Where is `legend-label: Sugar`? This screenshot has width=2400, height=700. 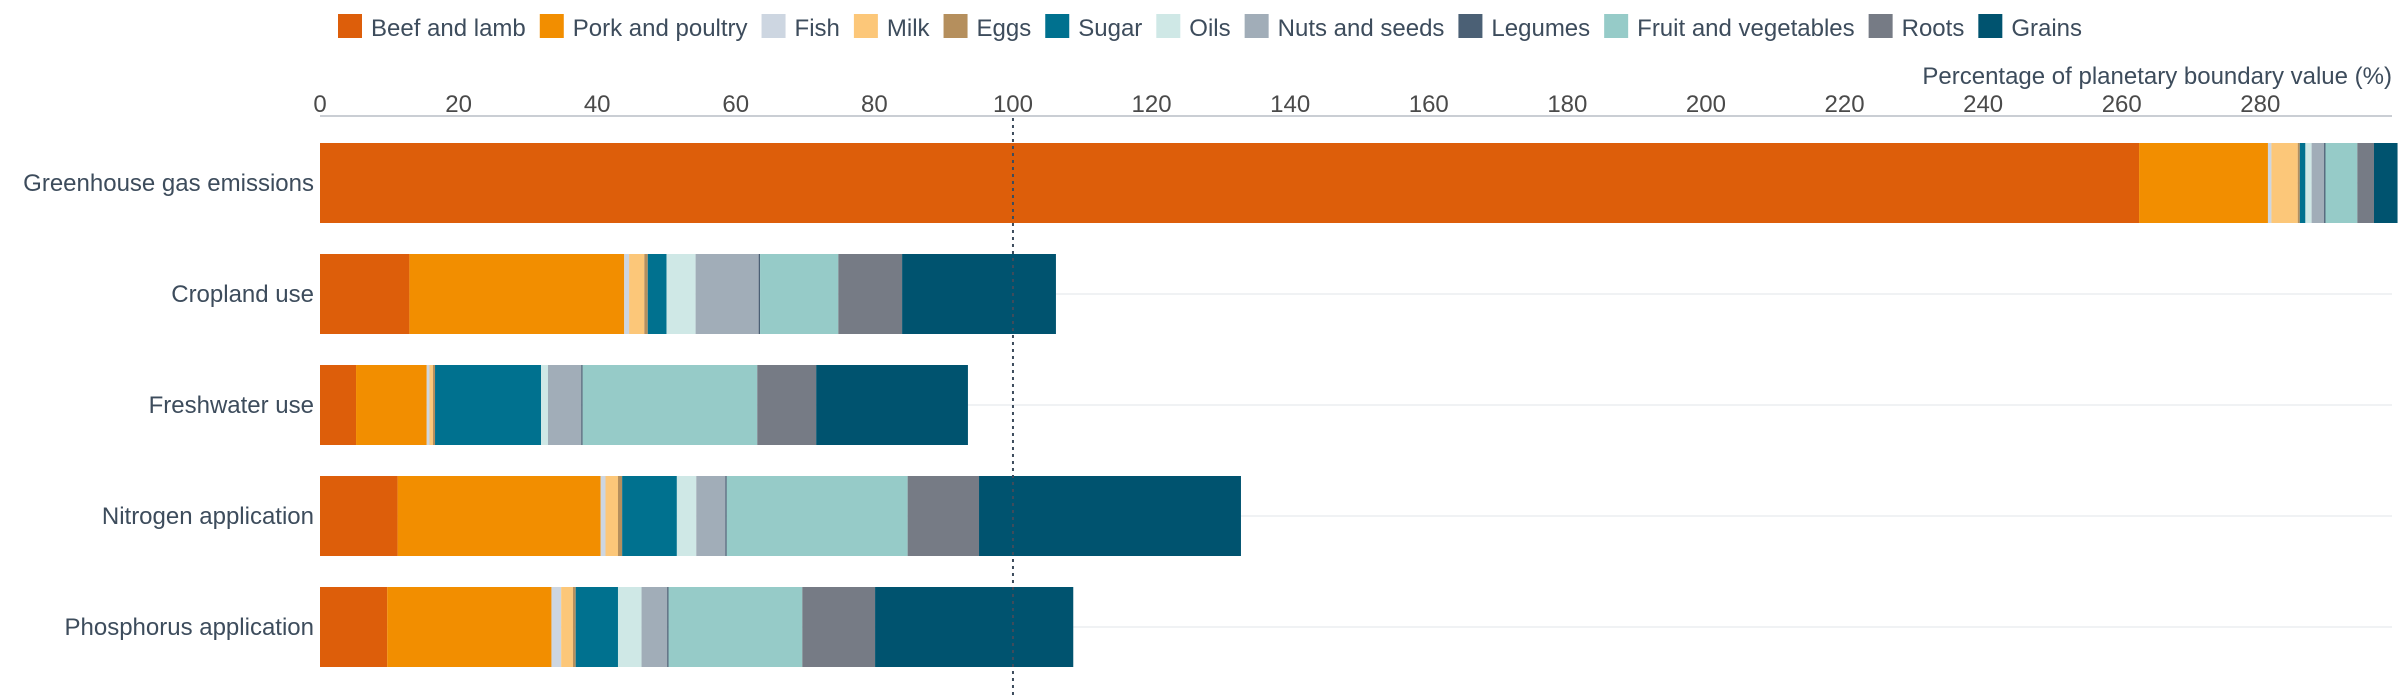
legend-label: Sugar is located at coordinates (1110, 28).